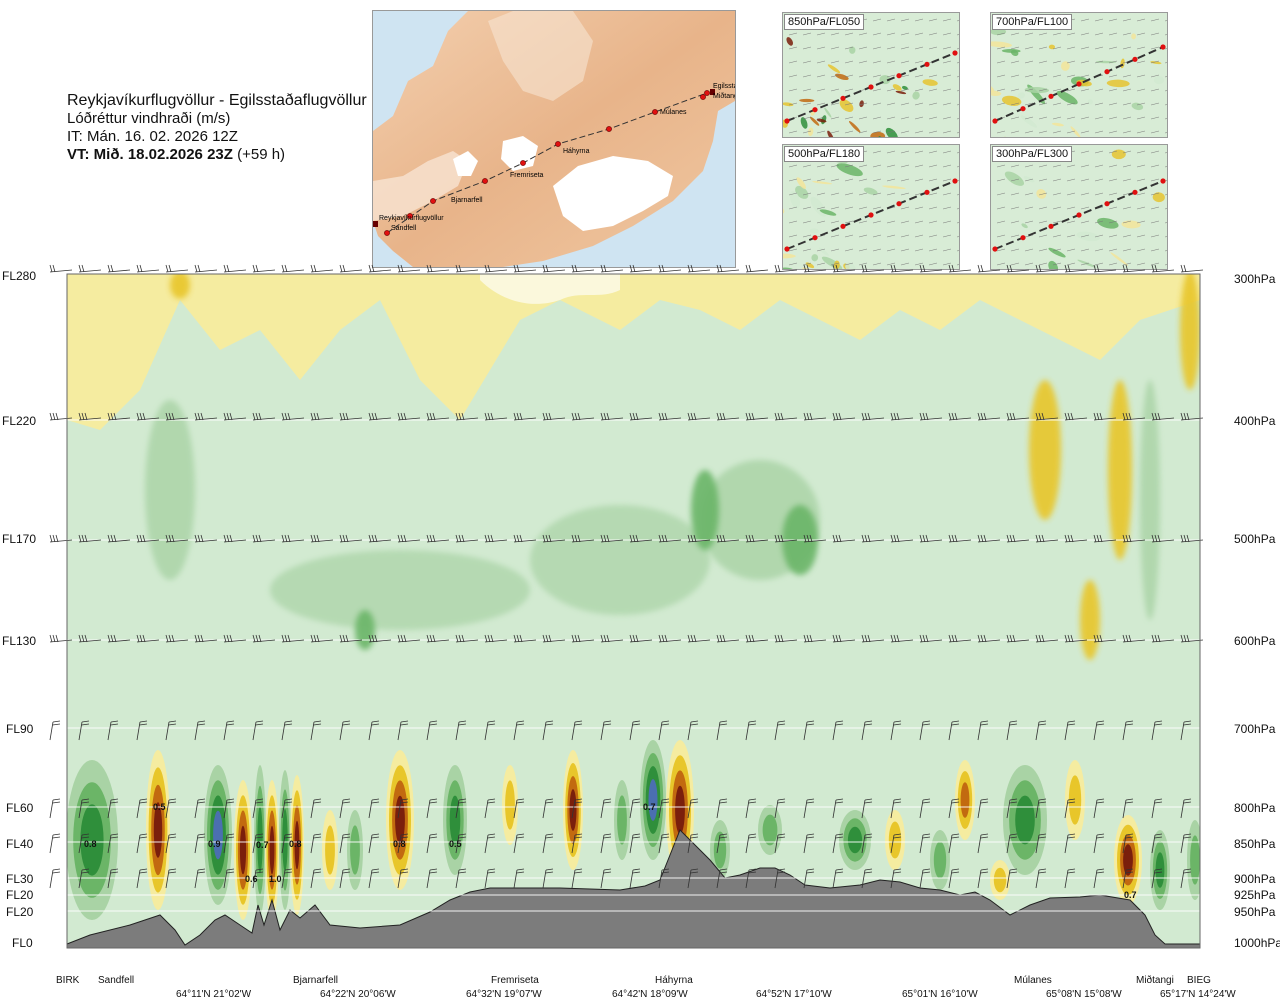 Image resolution: width=1280 pixels, height=1005 pixels. Describe the element at coordinates (1198, 994) in the screenshot. I see `coordinate-label: 65°17'N 14°24'W` at that location.